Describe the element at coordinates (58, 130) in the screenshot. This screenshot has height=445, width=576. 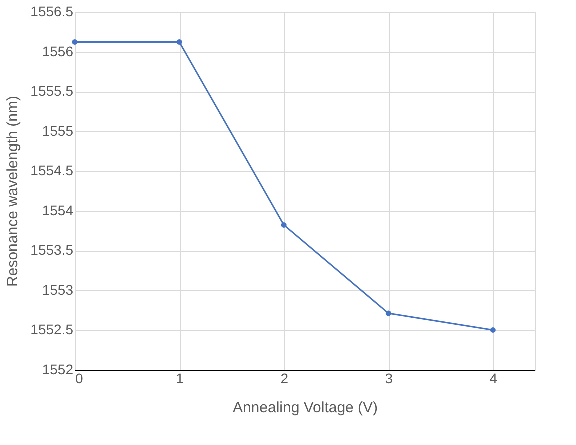
I see `y-tick-label: 1555` at that location.